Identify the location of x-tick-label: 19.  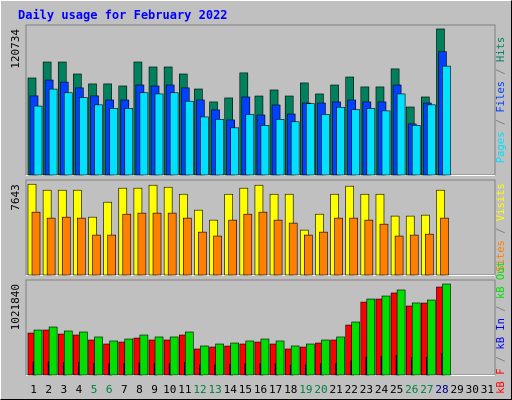
(305, 389).